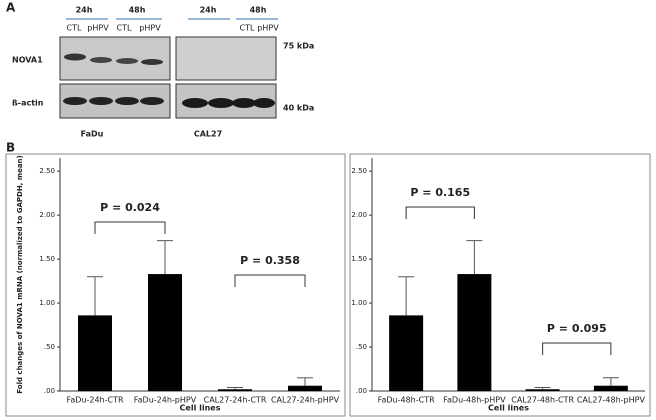 The height and width of the screenshot is (420, 656). I want to click on panel-label: B, so click(10, 148).